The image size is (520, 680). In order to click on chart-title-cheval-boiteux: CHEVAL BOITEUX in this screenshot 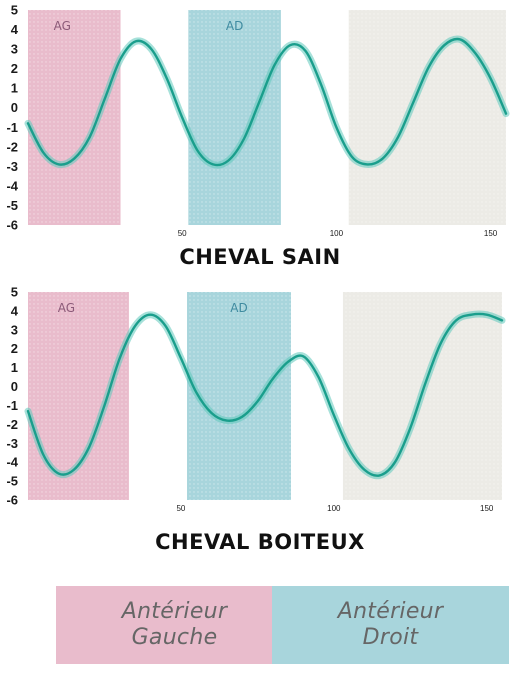, I will do `click(260, 542)`.